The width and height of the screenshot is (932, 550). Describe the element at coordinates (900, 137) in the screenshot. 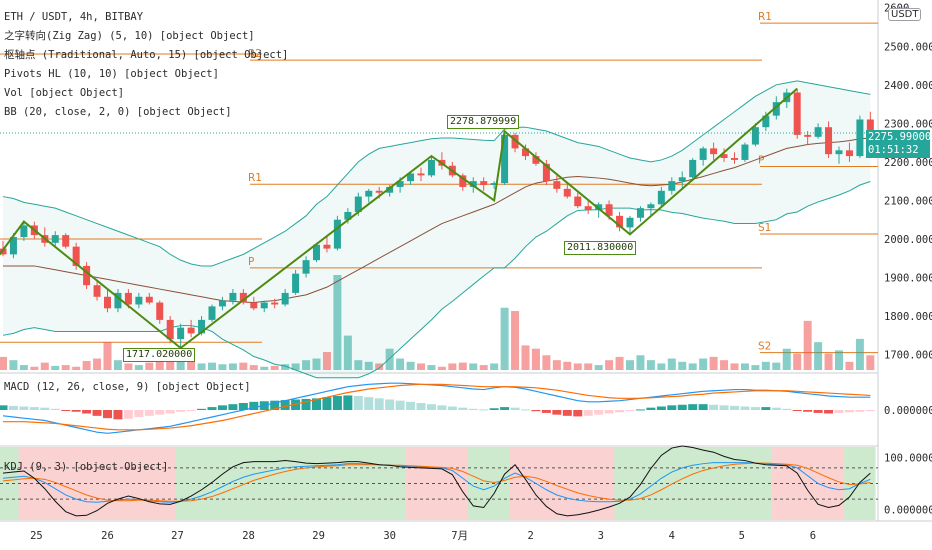

I see `current-price-value: 2275.990001` at that location.